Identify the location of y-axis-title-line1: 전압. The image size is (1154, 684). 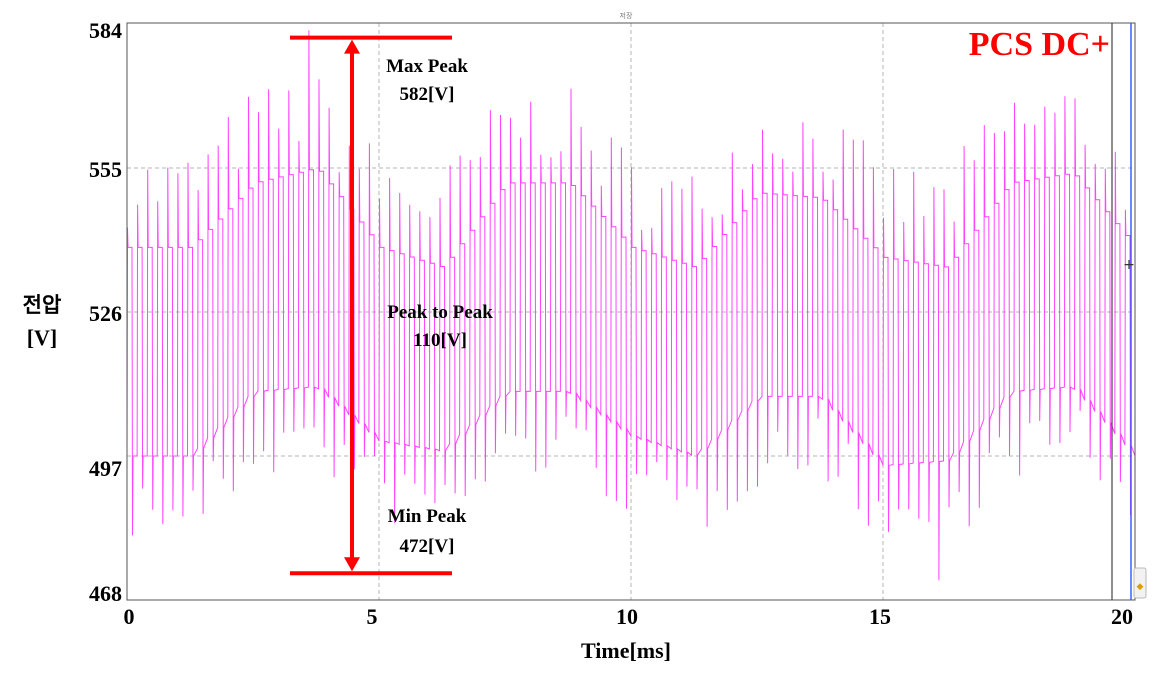
(42, 305).